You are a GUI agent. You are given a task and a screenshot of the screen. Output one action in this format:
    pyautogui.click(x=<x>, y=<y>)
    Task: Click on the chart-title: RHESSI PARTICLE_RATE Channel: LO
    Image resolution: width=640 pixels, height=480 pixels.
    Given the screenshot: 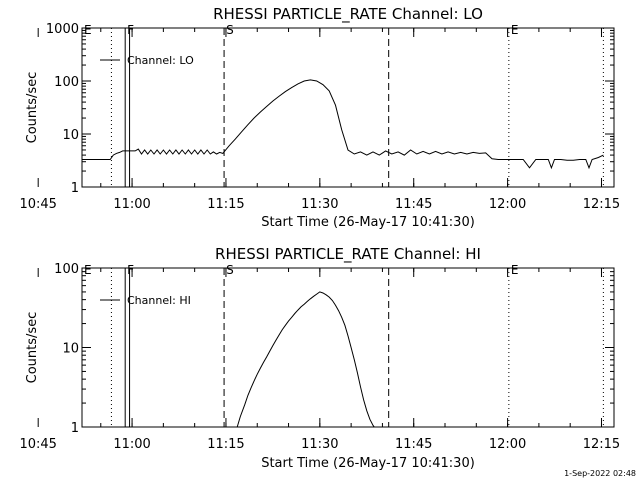 What is the action you would take?
    pyautogui.click(x=348, y=14)
    